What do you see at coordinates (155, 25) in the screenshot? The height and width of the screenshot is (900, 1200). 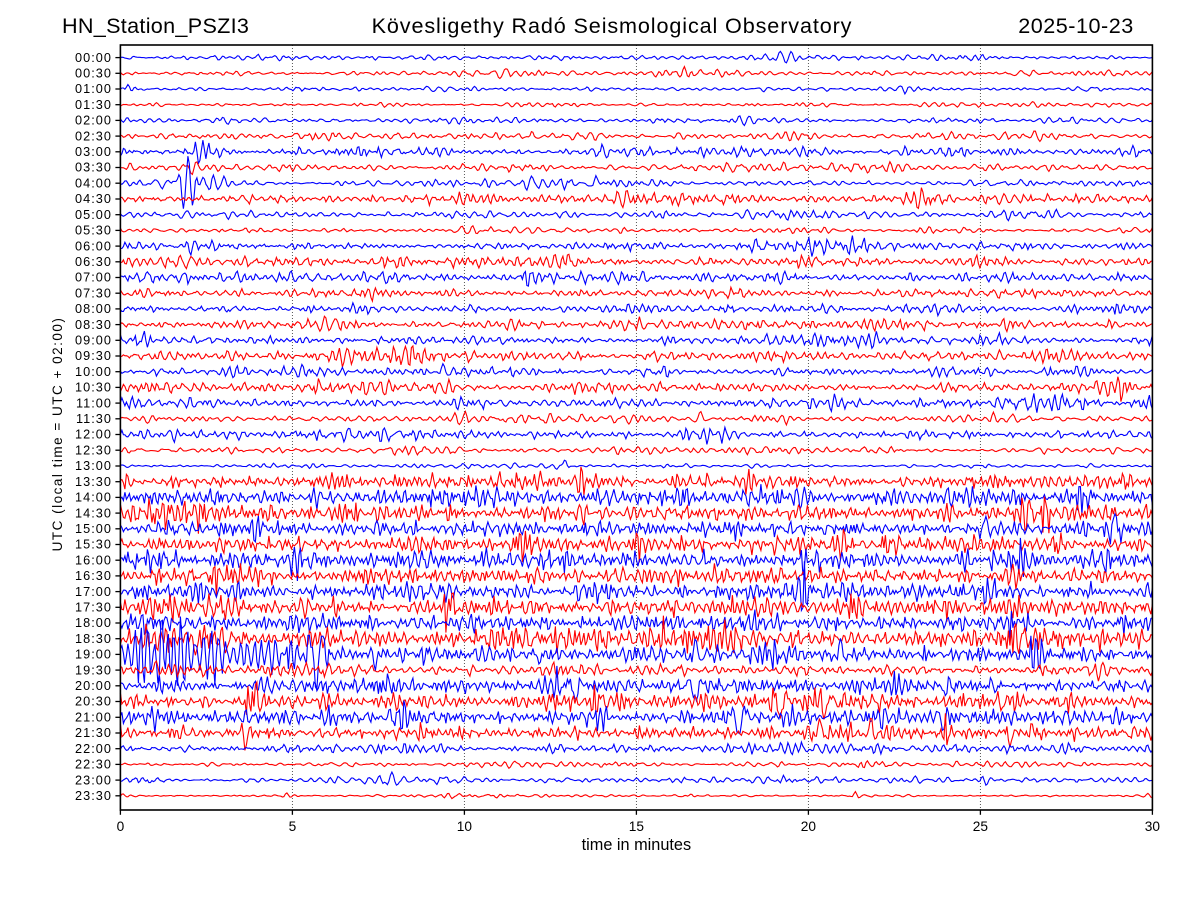 I see `svg-text: HN_Station_PSZI3` at bounding box center [155, 25].